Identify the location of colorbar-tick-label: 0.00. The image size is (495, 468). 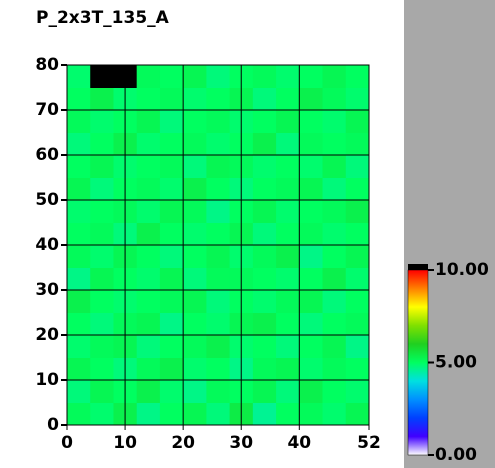
(456, 455).